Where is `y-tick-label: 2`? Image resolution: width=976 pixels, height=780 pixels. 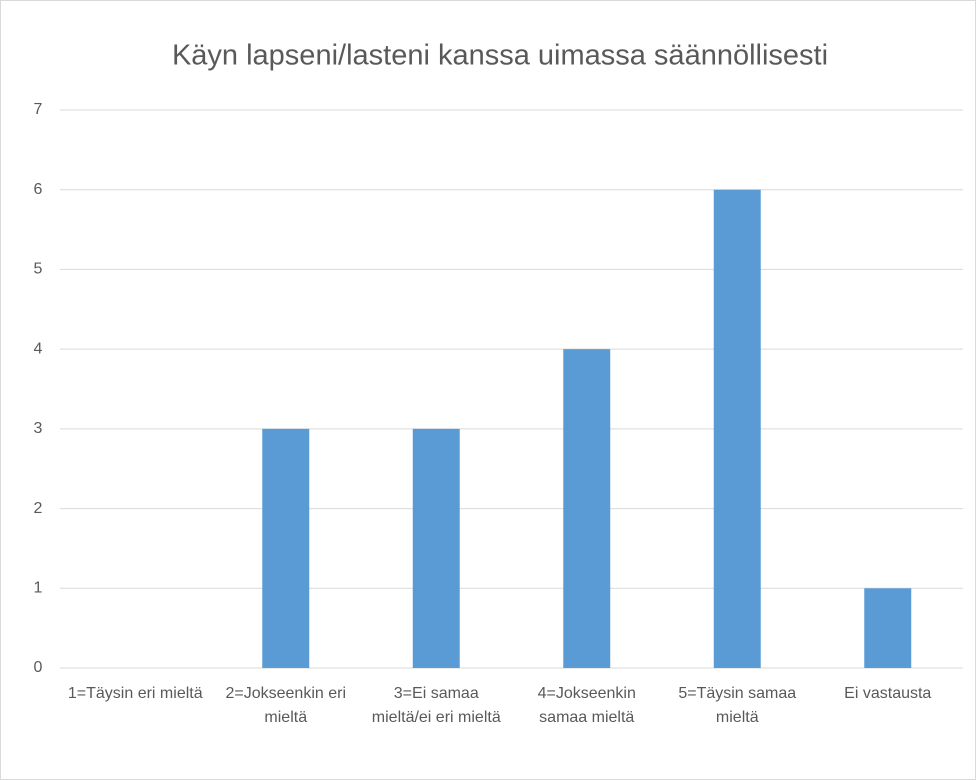 y-tick-label: 2 is located at coordinates (38, 508).